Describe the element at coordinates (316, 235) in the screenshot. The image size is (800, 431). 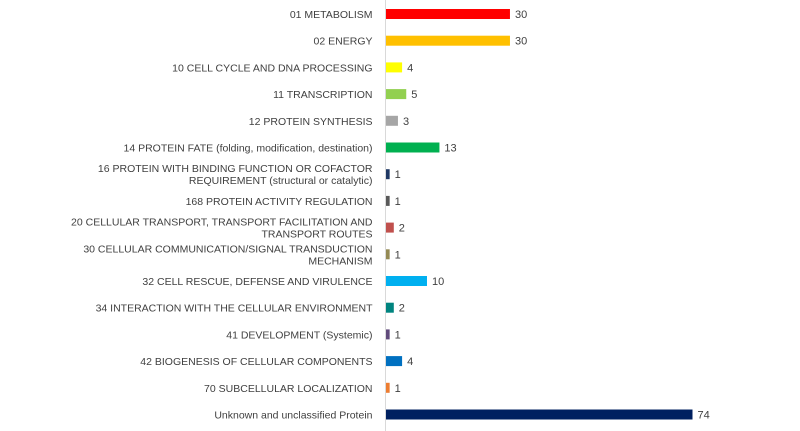
I see `category-label-8-line-1: TRANSPORT ROUTES` at that location.